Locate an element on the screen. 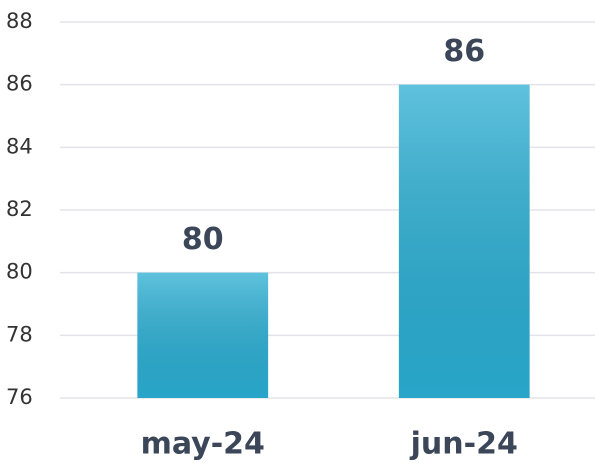 The height and width of the screenshot is (467, 595). y-tick-label: 78 is located at coordinates (19, 334).